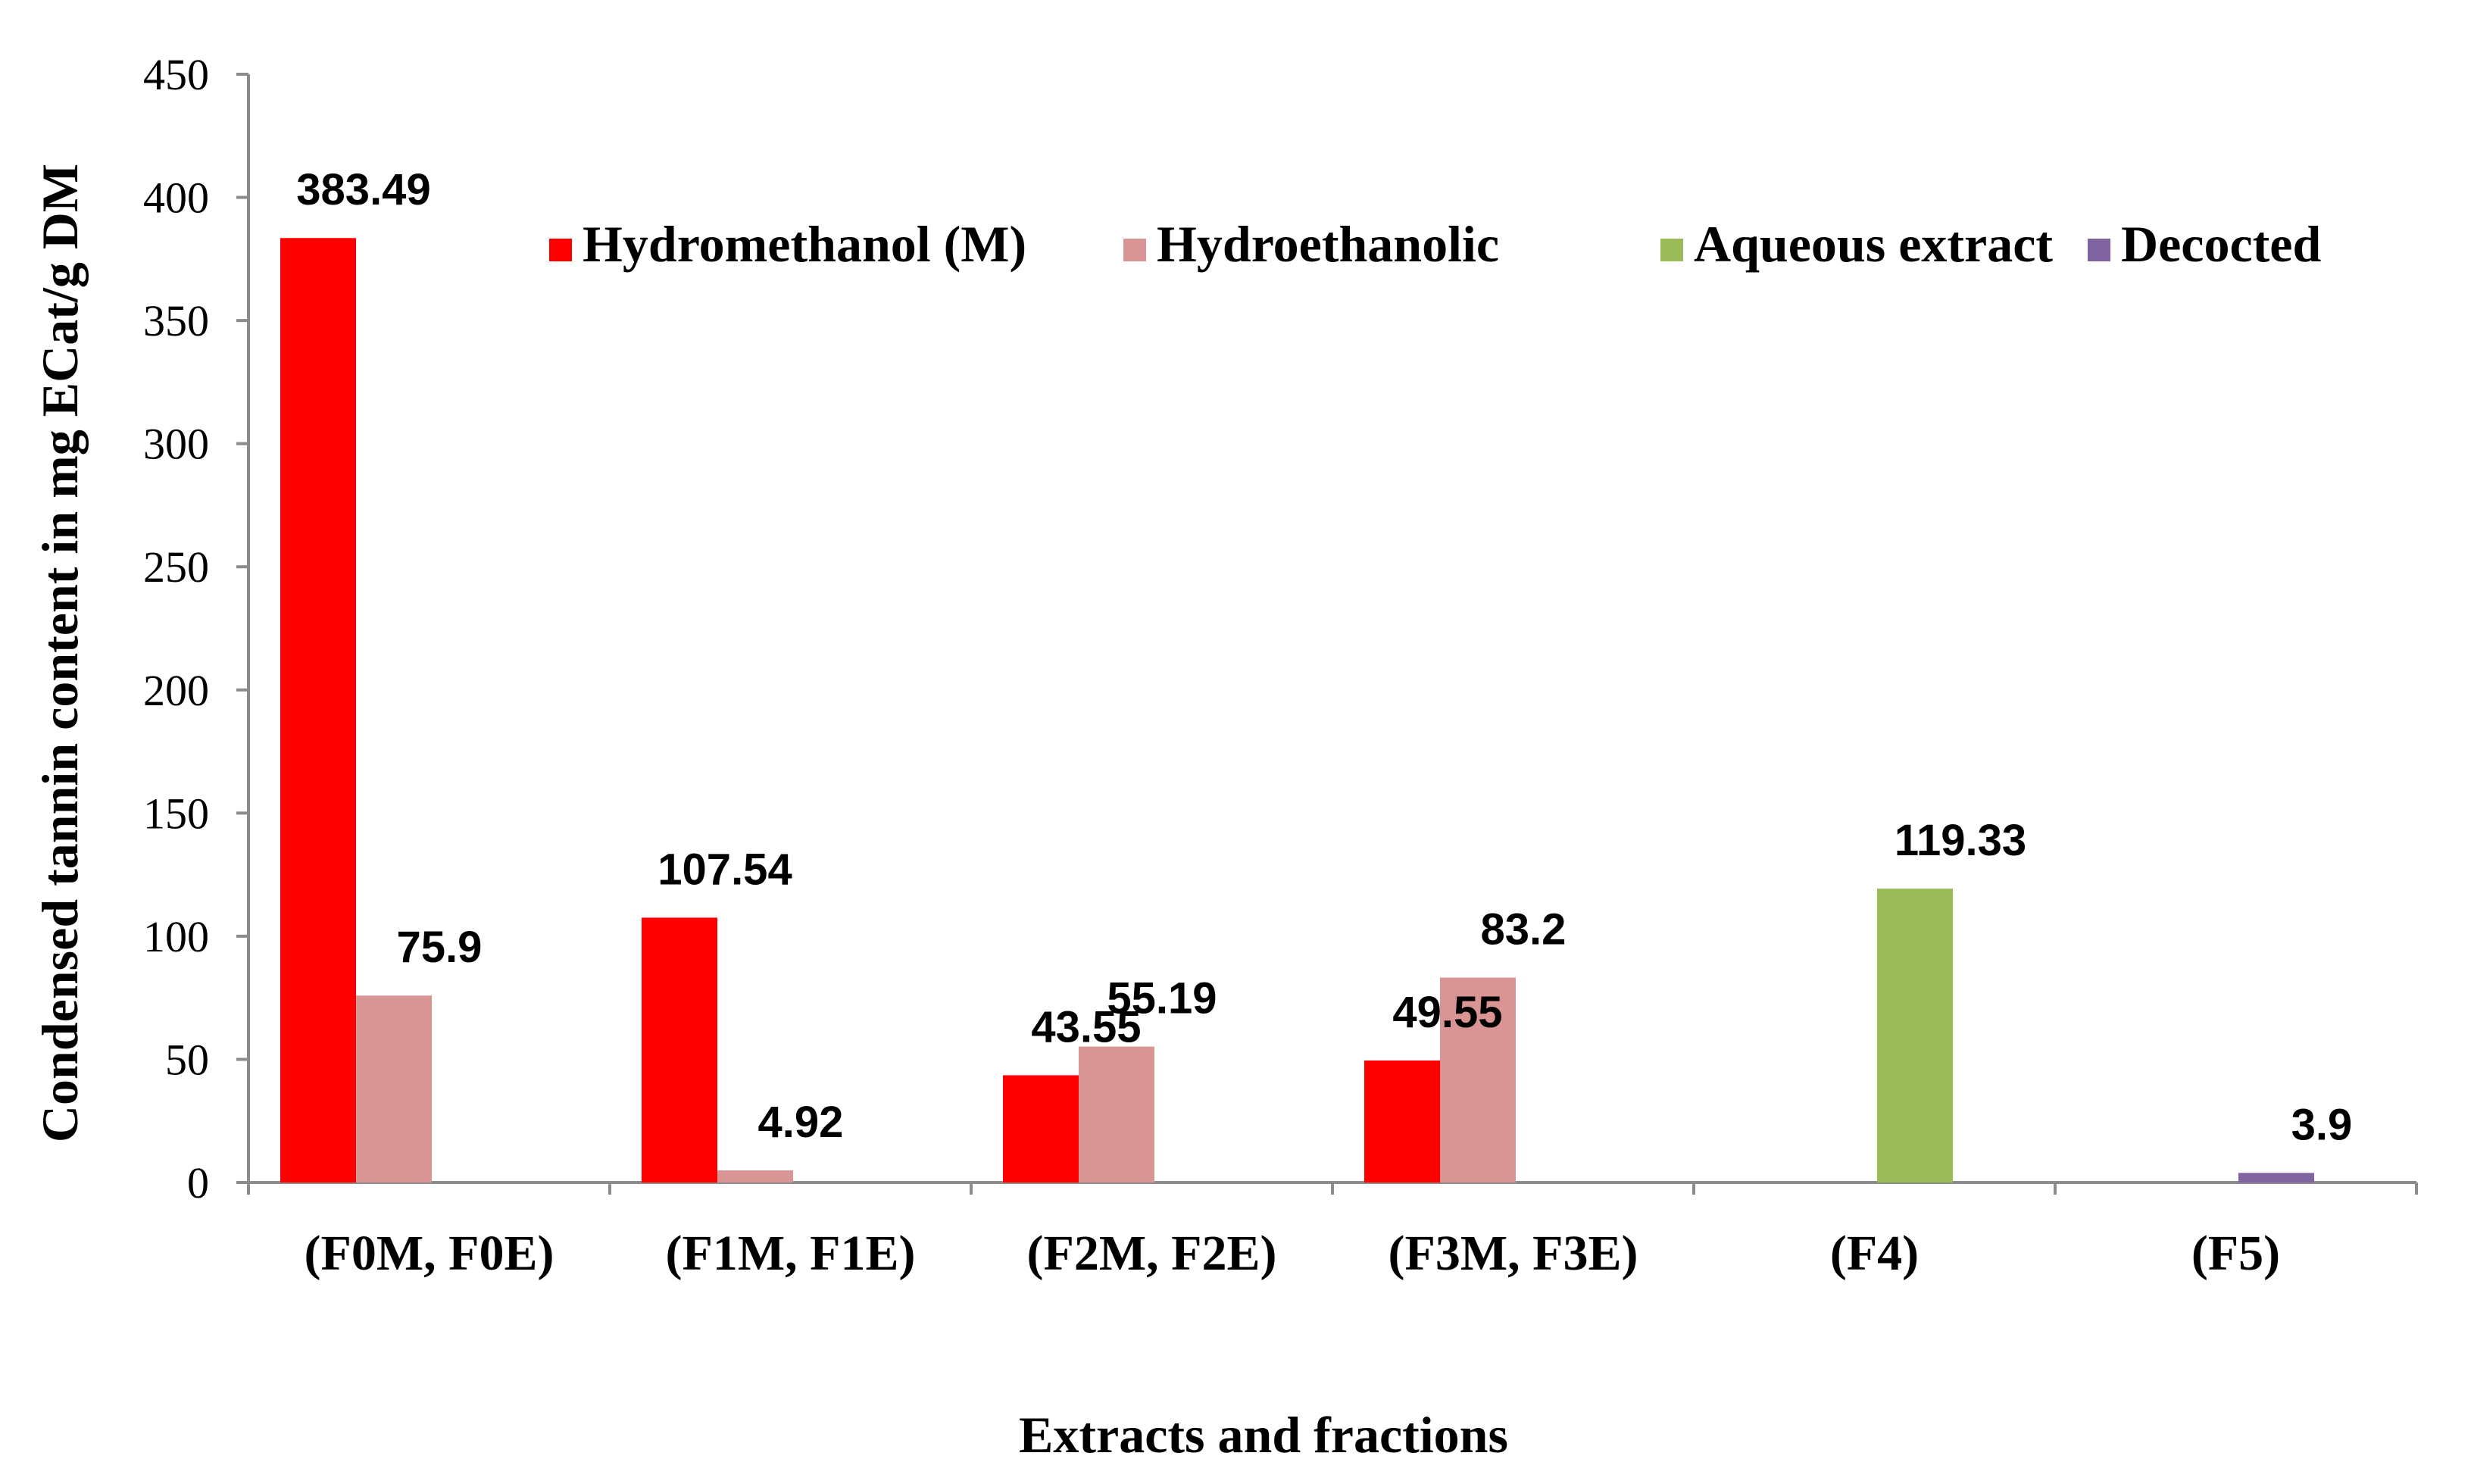 The height and width of the screenshot is (1484, 2474). Describe the element at coordinates (2221, 244) in the screenshot. I see `legend-label: Decocted` at that location.